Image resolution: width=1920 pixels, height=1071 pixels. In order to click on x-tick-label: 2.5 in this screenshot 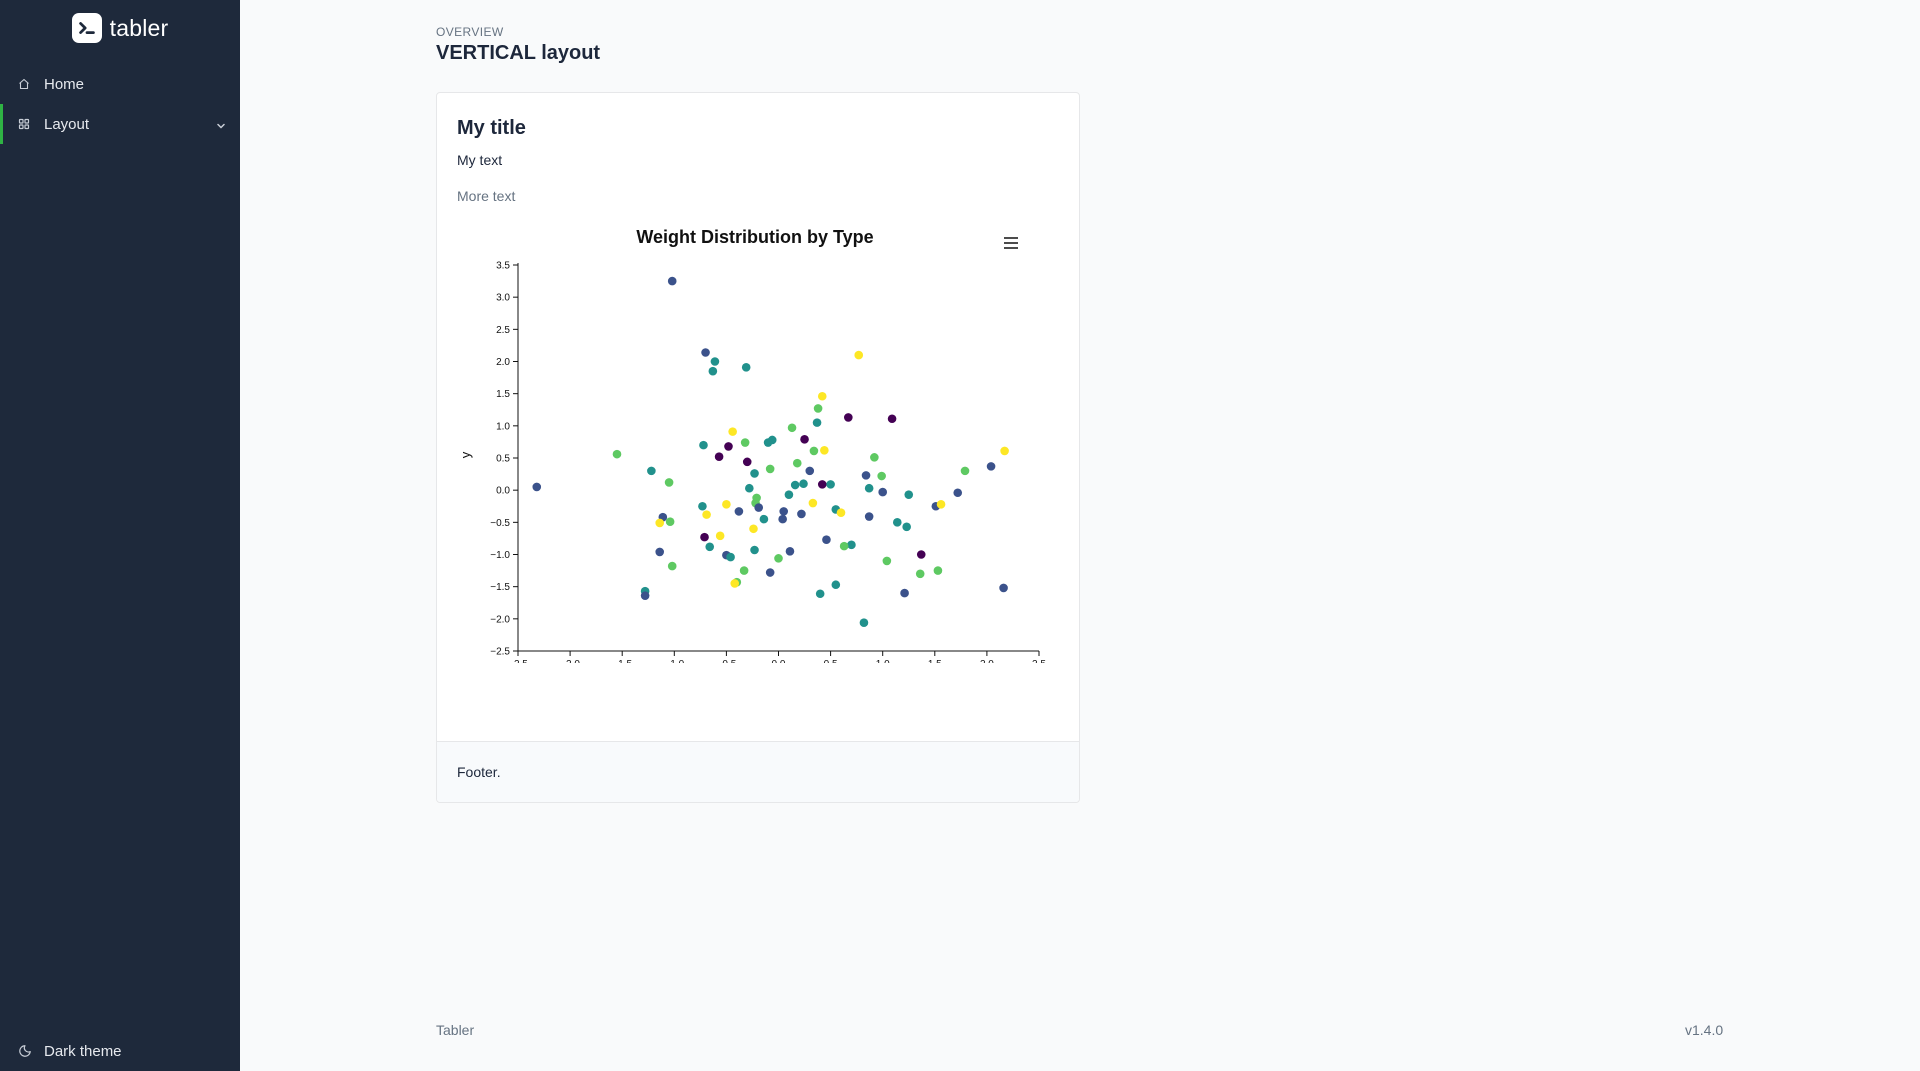, I will do `click(1039, 661)`.